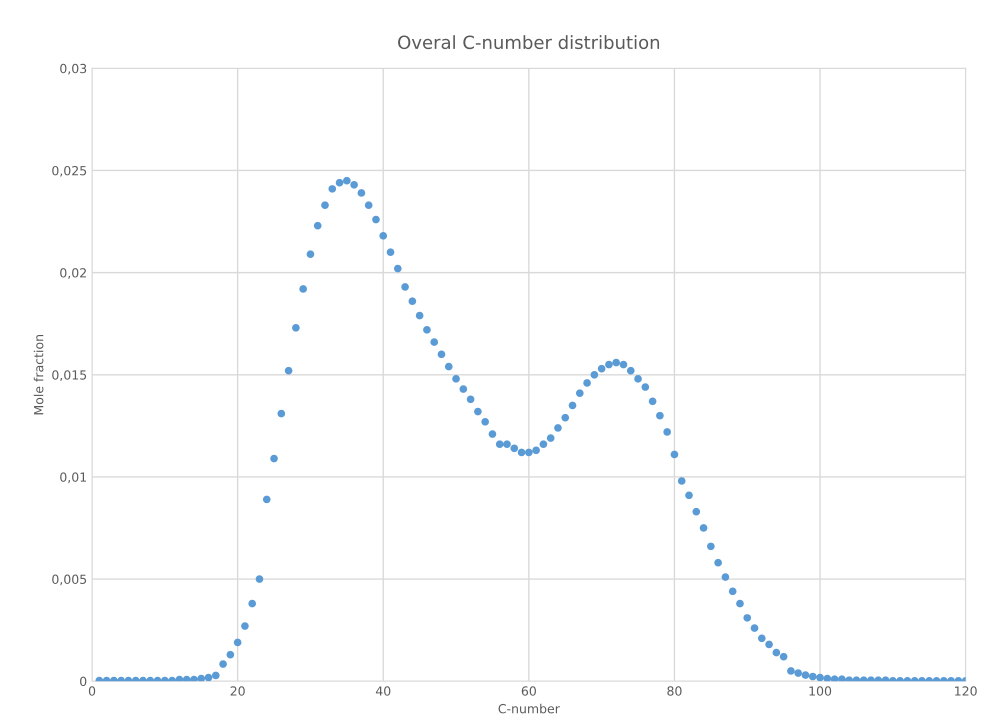  Describe the element at coordinates (237, 691) in the screenshot. I see `x-tick-label: 20` at that location.